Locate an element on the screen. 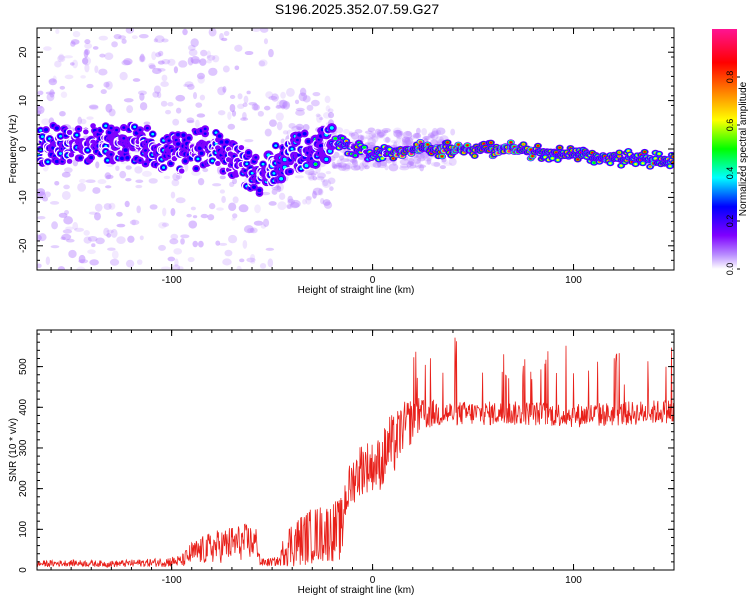 The height and width of the screenshot is (600, 750). colorbar-gradient is located at coordinates (724, 149).